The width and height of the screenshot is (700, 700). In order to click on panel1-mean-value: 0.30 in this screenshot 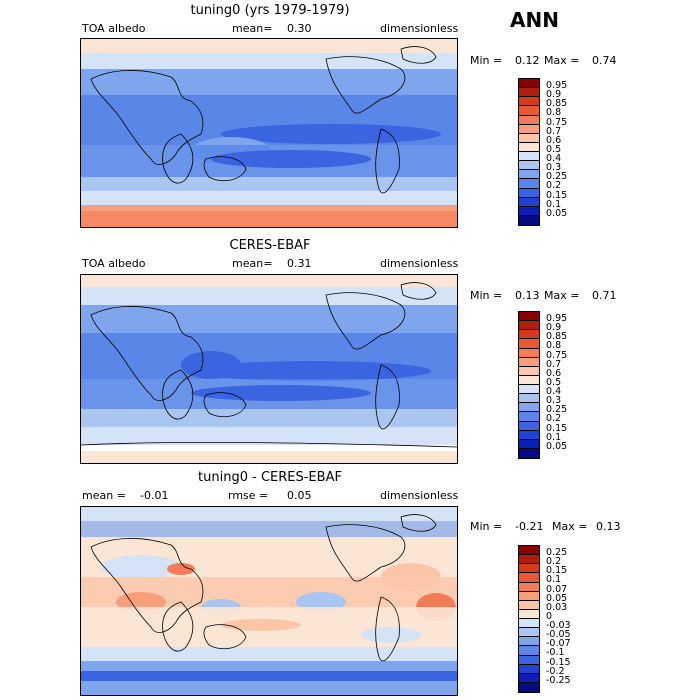, I will do `click(299, 28)`.